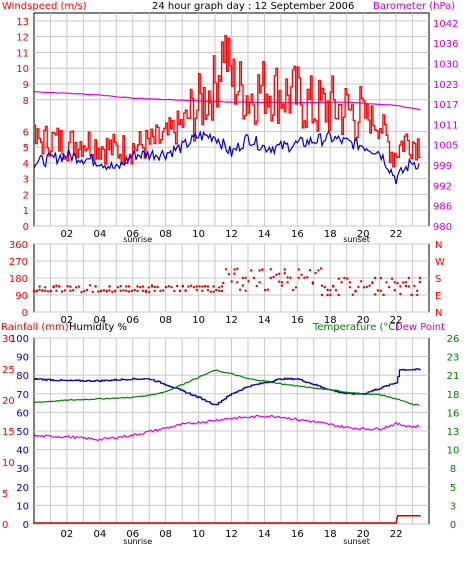 This screenshot has height=563, width=465. Describe the element at coordinates (198, 534) in the screenshot. I see `panel3-x-tick-label: 10` at that location.